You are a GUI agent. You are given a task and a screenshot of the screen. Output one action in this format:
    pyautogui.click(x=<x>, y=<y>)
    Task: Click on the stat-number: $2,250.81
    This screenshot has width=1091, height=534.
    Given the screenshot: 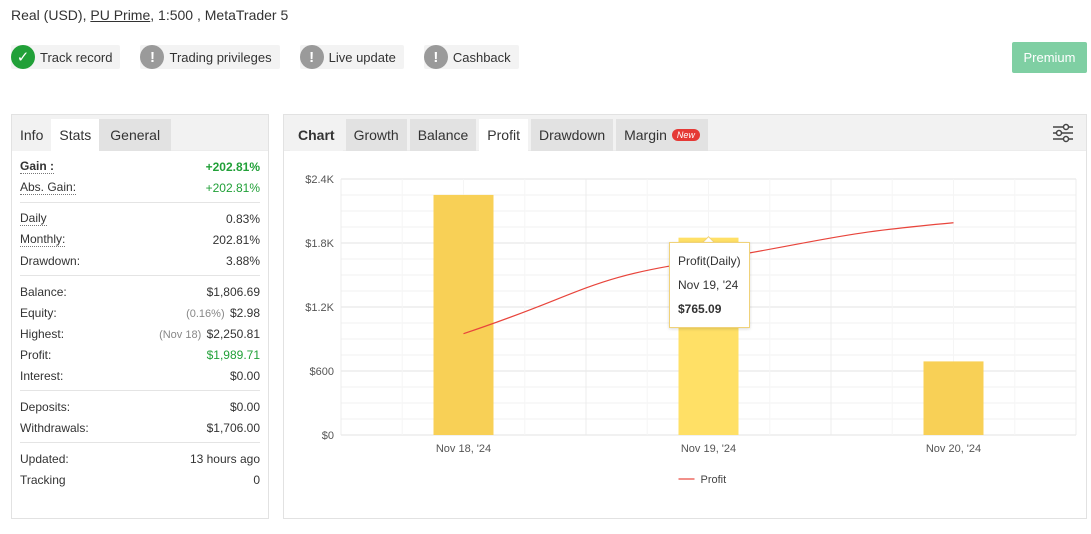 What is the action you would take?
    pyautogui.click(x=233, y=333)
    